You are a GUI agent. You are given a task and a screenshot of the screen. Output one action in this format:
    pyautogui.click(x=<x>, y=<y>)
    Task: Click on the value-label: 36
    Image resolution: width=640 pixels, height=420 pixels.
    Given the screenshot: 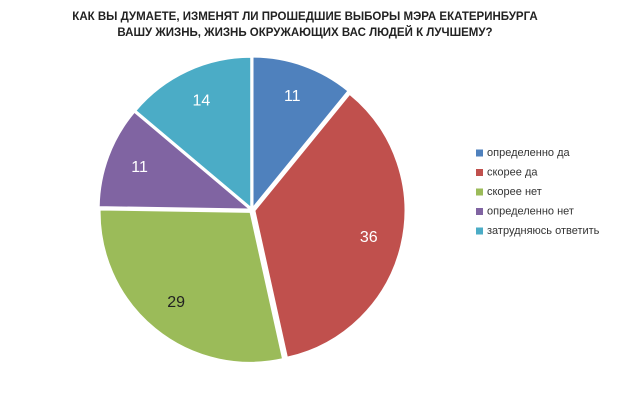 What is the action you would take?
    pyautogui.click(x=369, y=237)
    